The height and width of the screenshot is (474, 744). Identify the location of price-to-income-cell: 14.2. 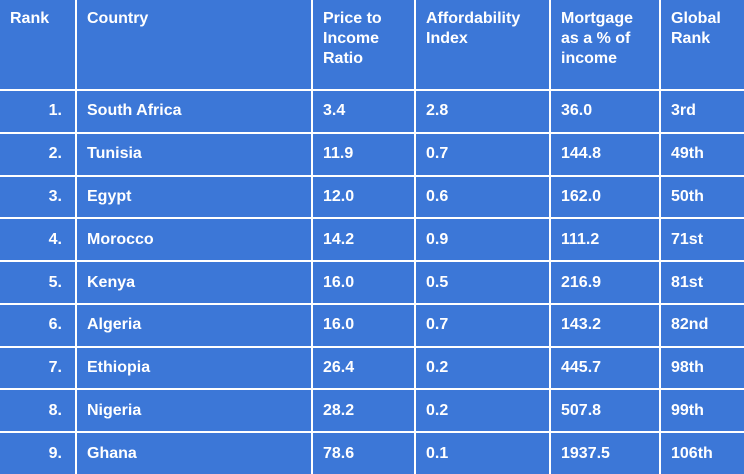
(363, 240).